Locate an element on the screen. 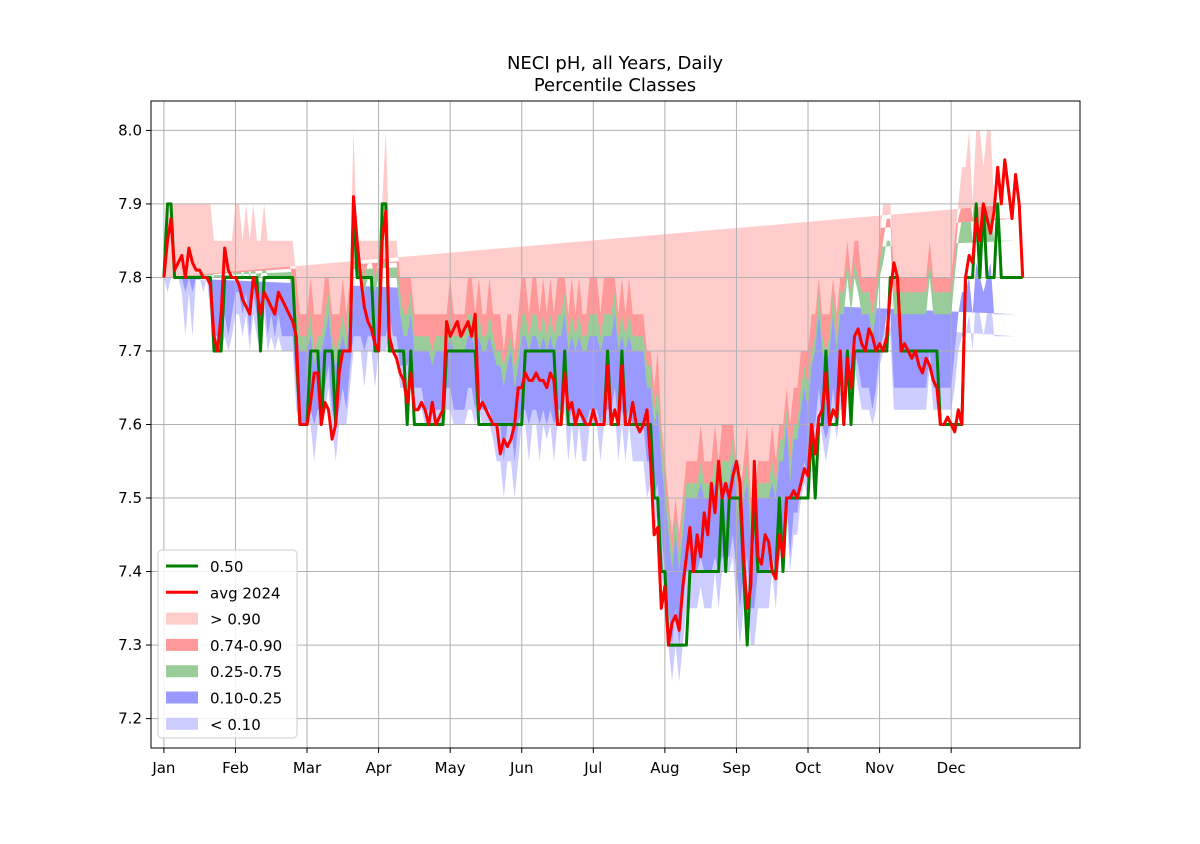  y-tick-label: 8.0 is located at coordinates (130, 130).